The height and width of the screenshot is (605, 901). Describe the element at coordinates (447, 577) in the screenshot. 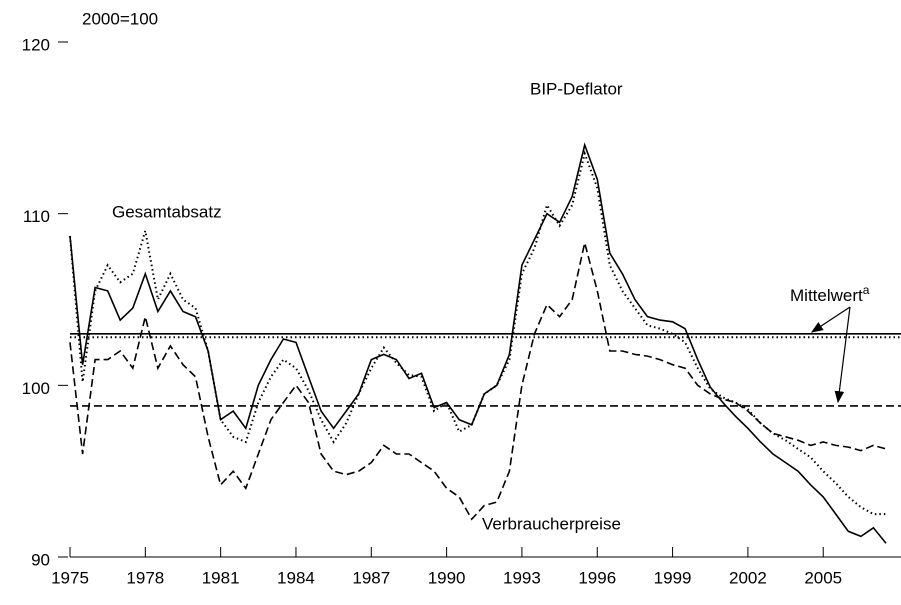

I see `x-tick-label: 1990` at that location.